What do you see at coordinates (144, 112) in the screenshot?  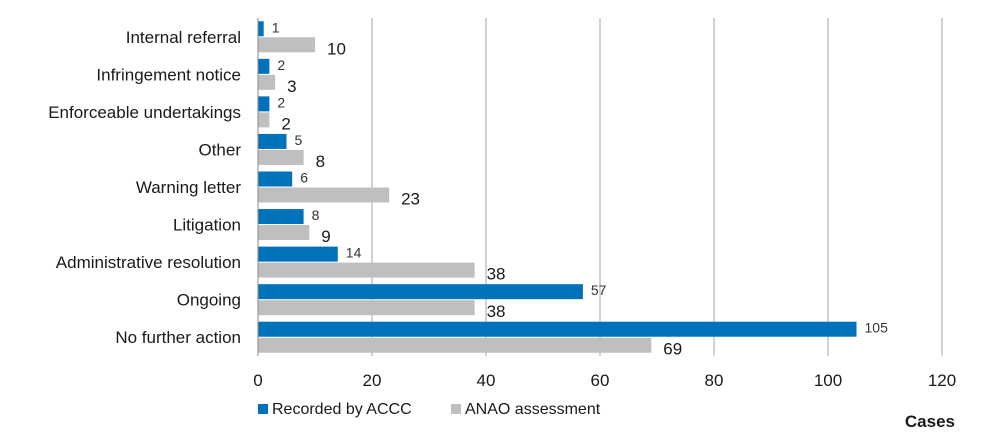 I see `category-label: Enforceable undertakings` at bounding box center [144, 112].